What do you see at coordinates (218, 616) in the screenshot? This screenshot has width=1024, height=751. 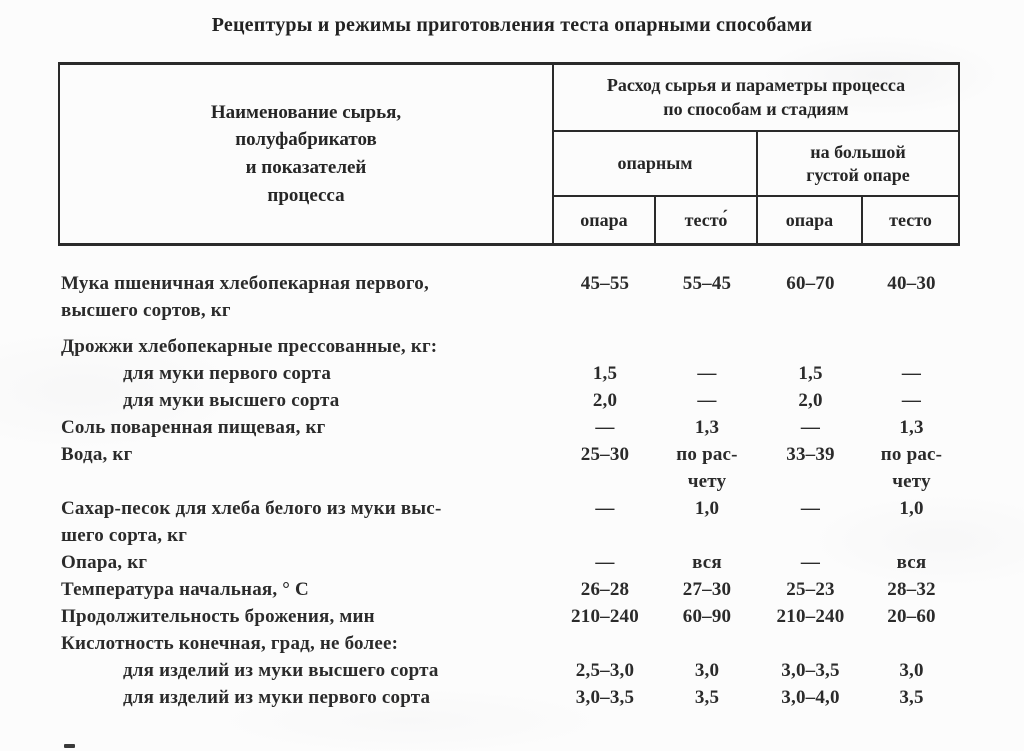 I see `row-label: Продолжительность брожения, мин` at bounding box center [218, 616].